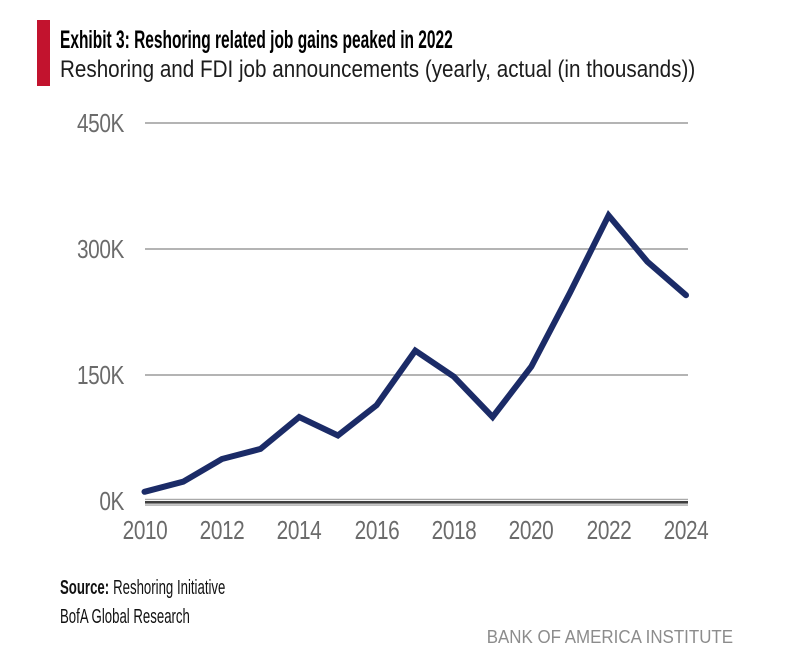 Image resolution: width=788 pixels, height=659 pixels. What do you see at coordinates (609, 637) in the screenshot?
I see `institute-wordmark: BANK OF AMERICA INSTITUTE` at bounding box center [609, 637].